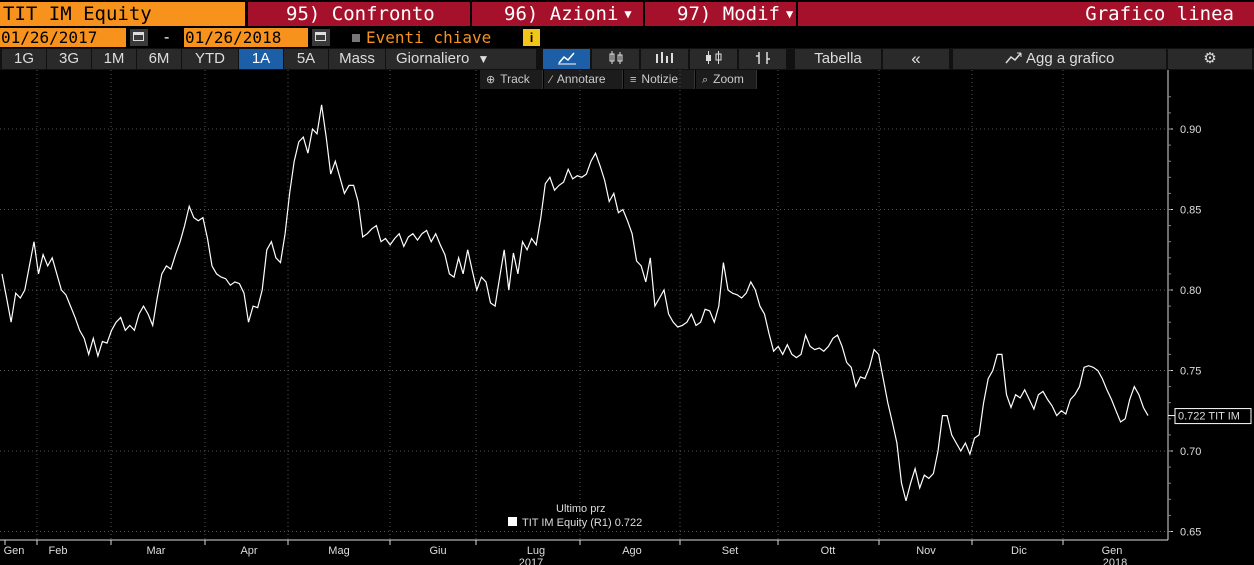 The width and height of the screenshot is (1254, 565). Describe the element at coordinates (24, 59) in the screenshot. I see `period-1g-button: 1G` at that location.